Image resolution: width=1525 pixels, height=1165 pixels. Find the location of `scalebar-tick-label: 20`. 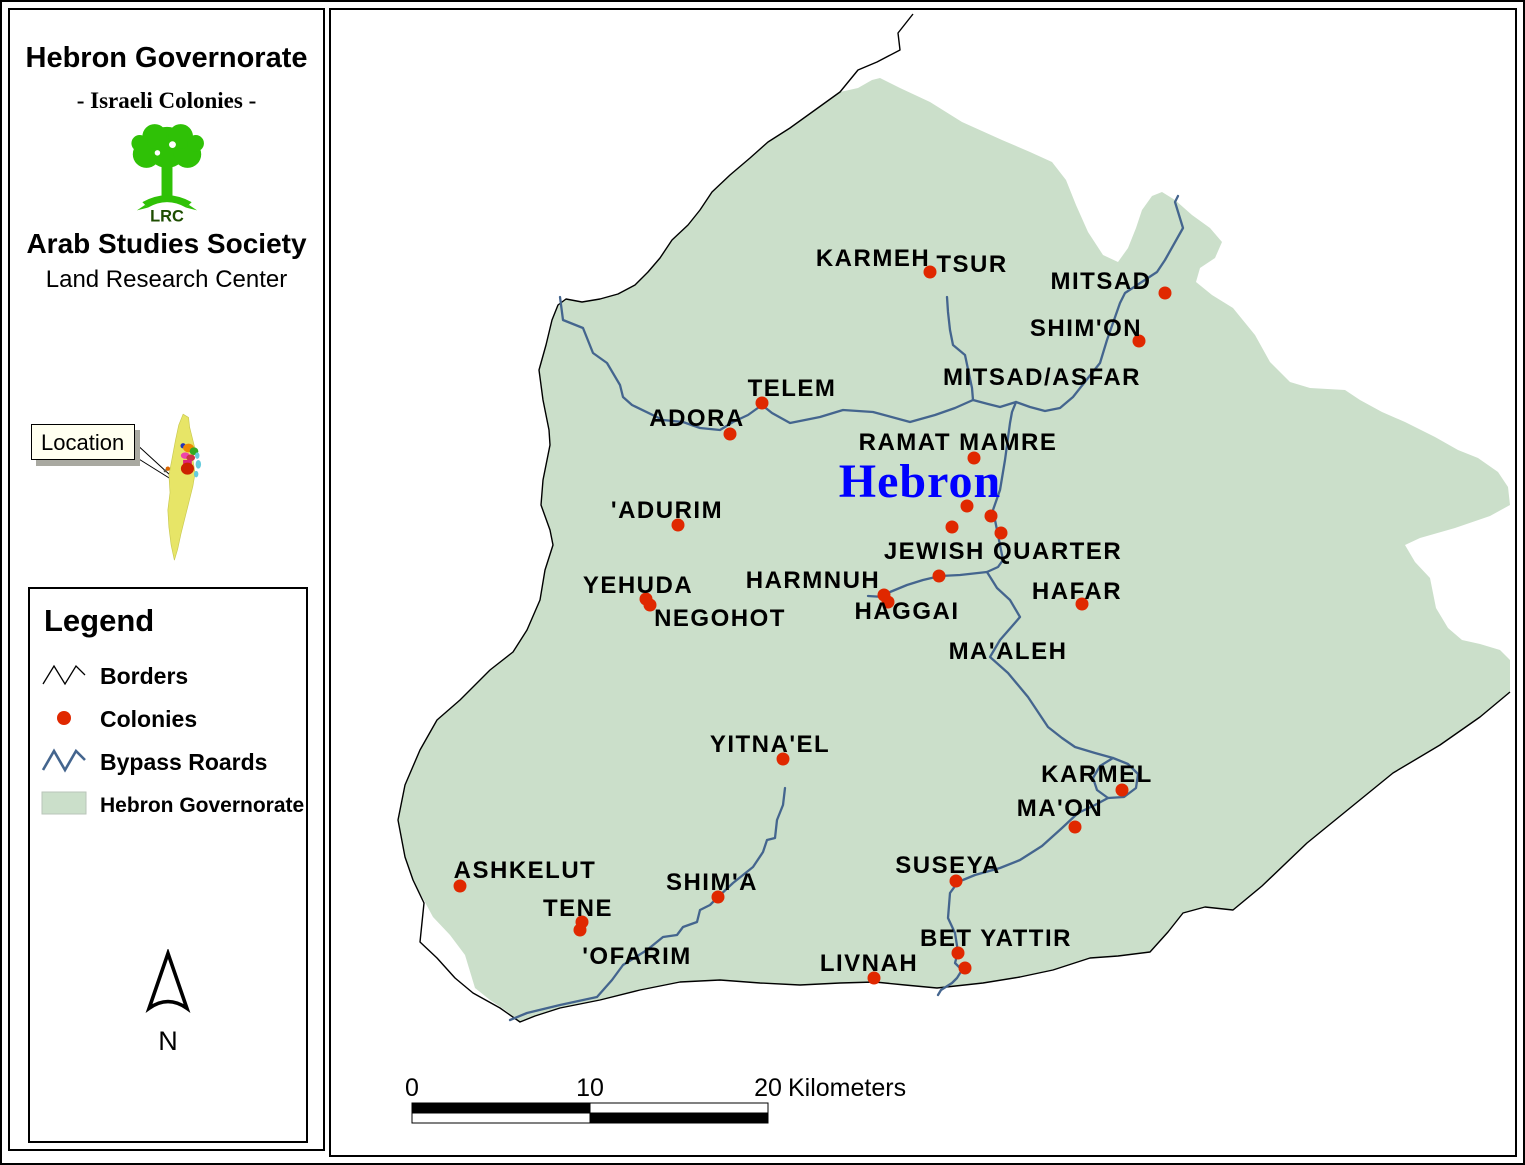

scalebar-tick-label: 20 is located at coordinates (768, 1088).